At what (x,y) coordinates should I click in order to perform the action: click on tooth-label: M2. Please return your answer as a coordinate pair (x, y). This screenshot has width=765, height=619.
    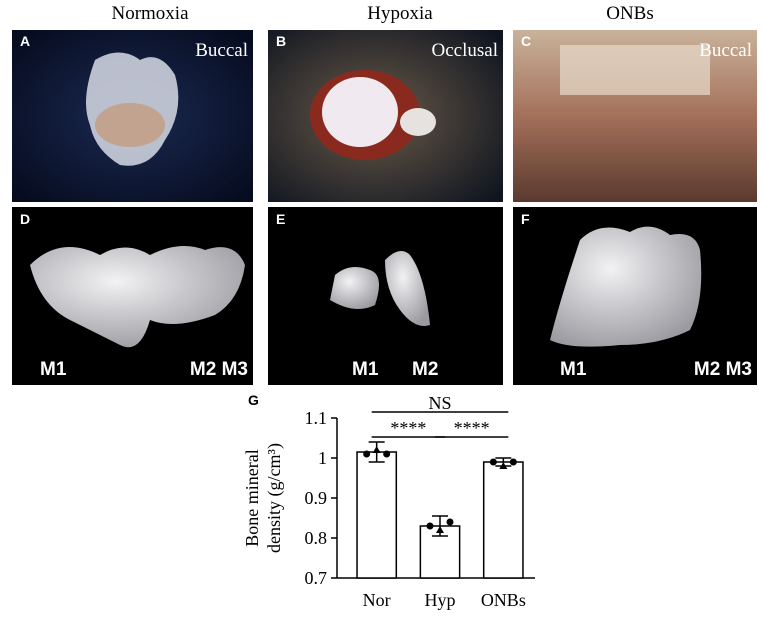
    Looking at the image, I should click on (425, 369).